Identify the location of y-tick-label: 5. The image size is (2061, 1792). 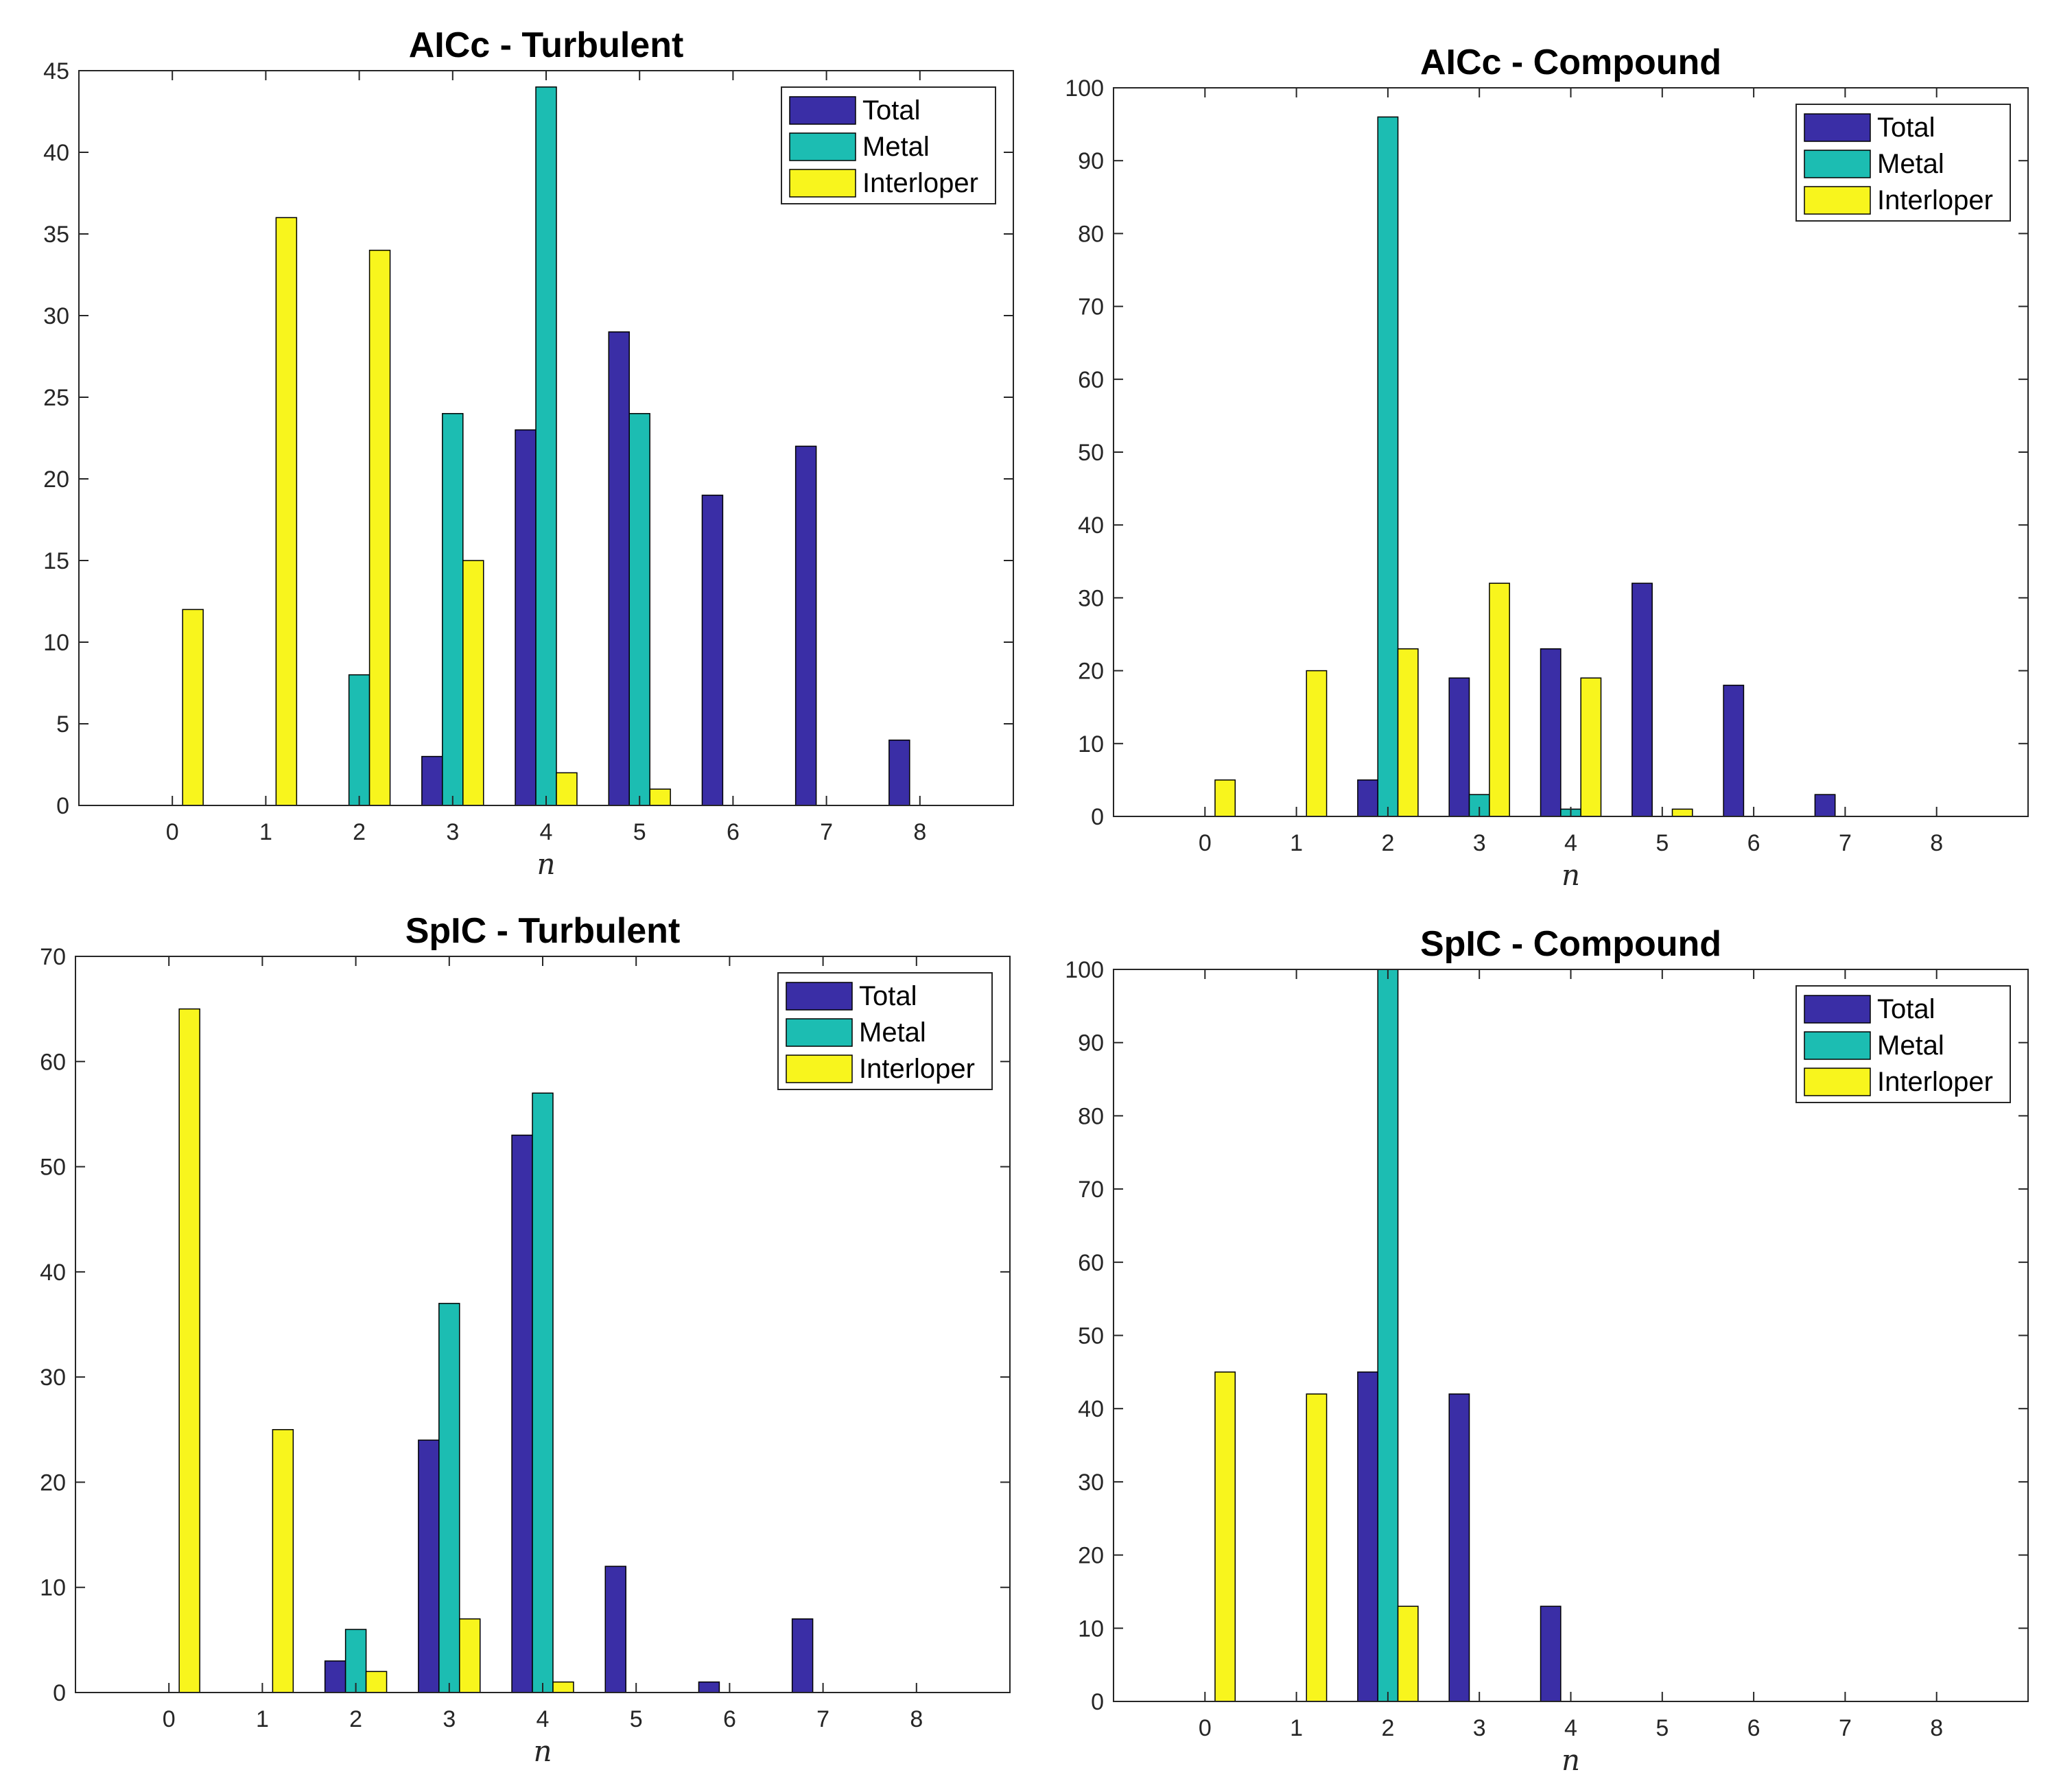
(62, 724).